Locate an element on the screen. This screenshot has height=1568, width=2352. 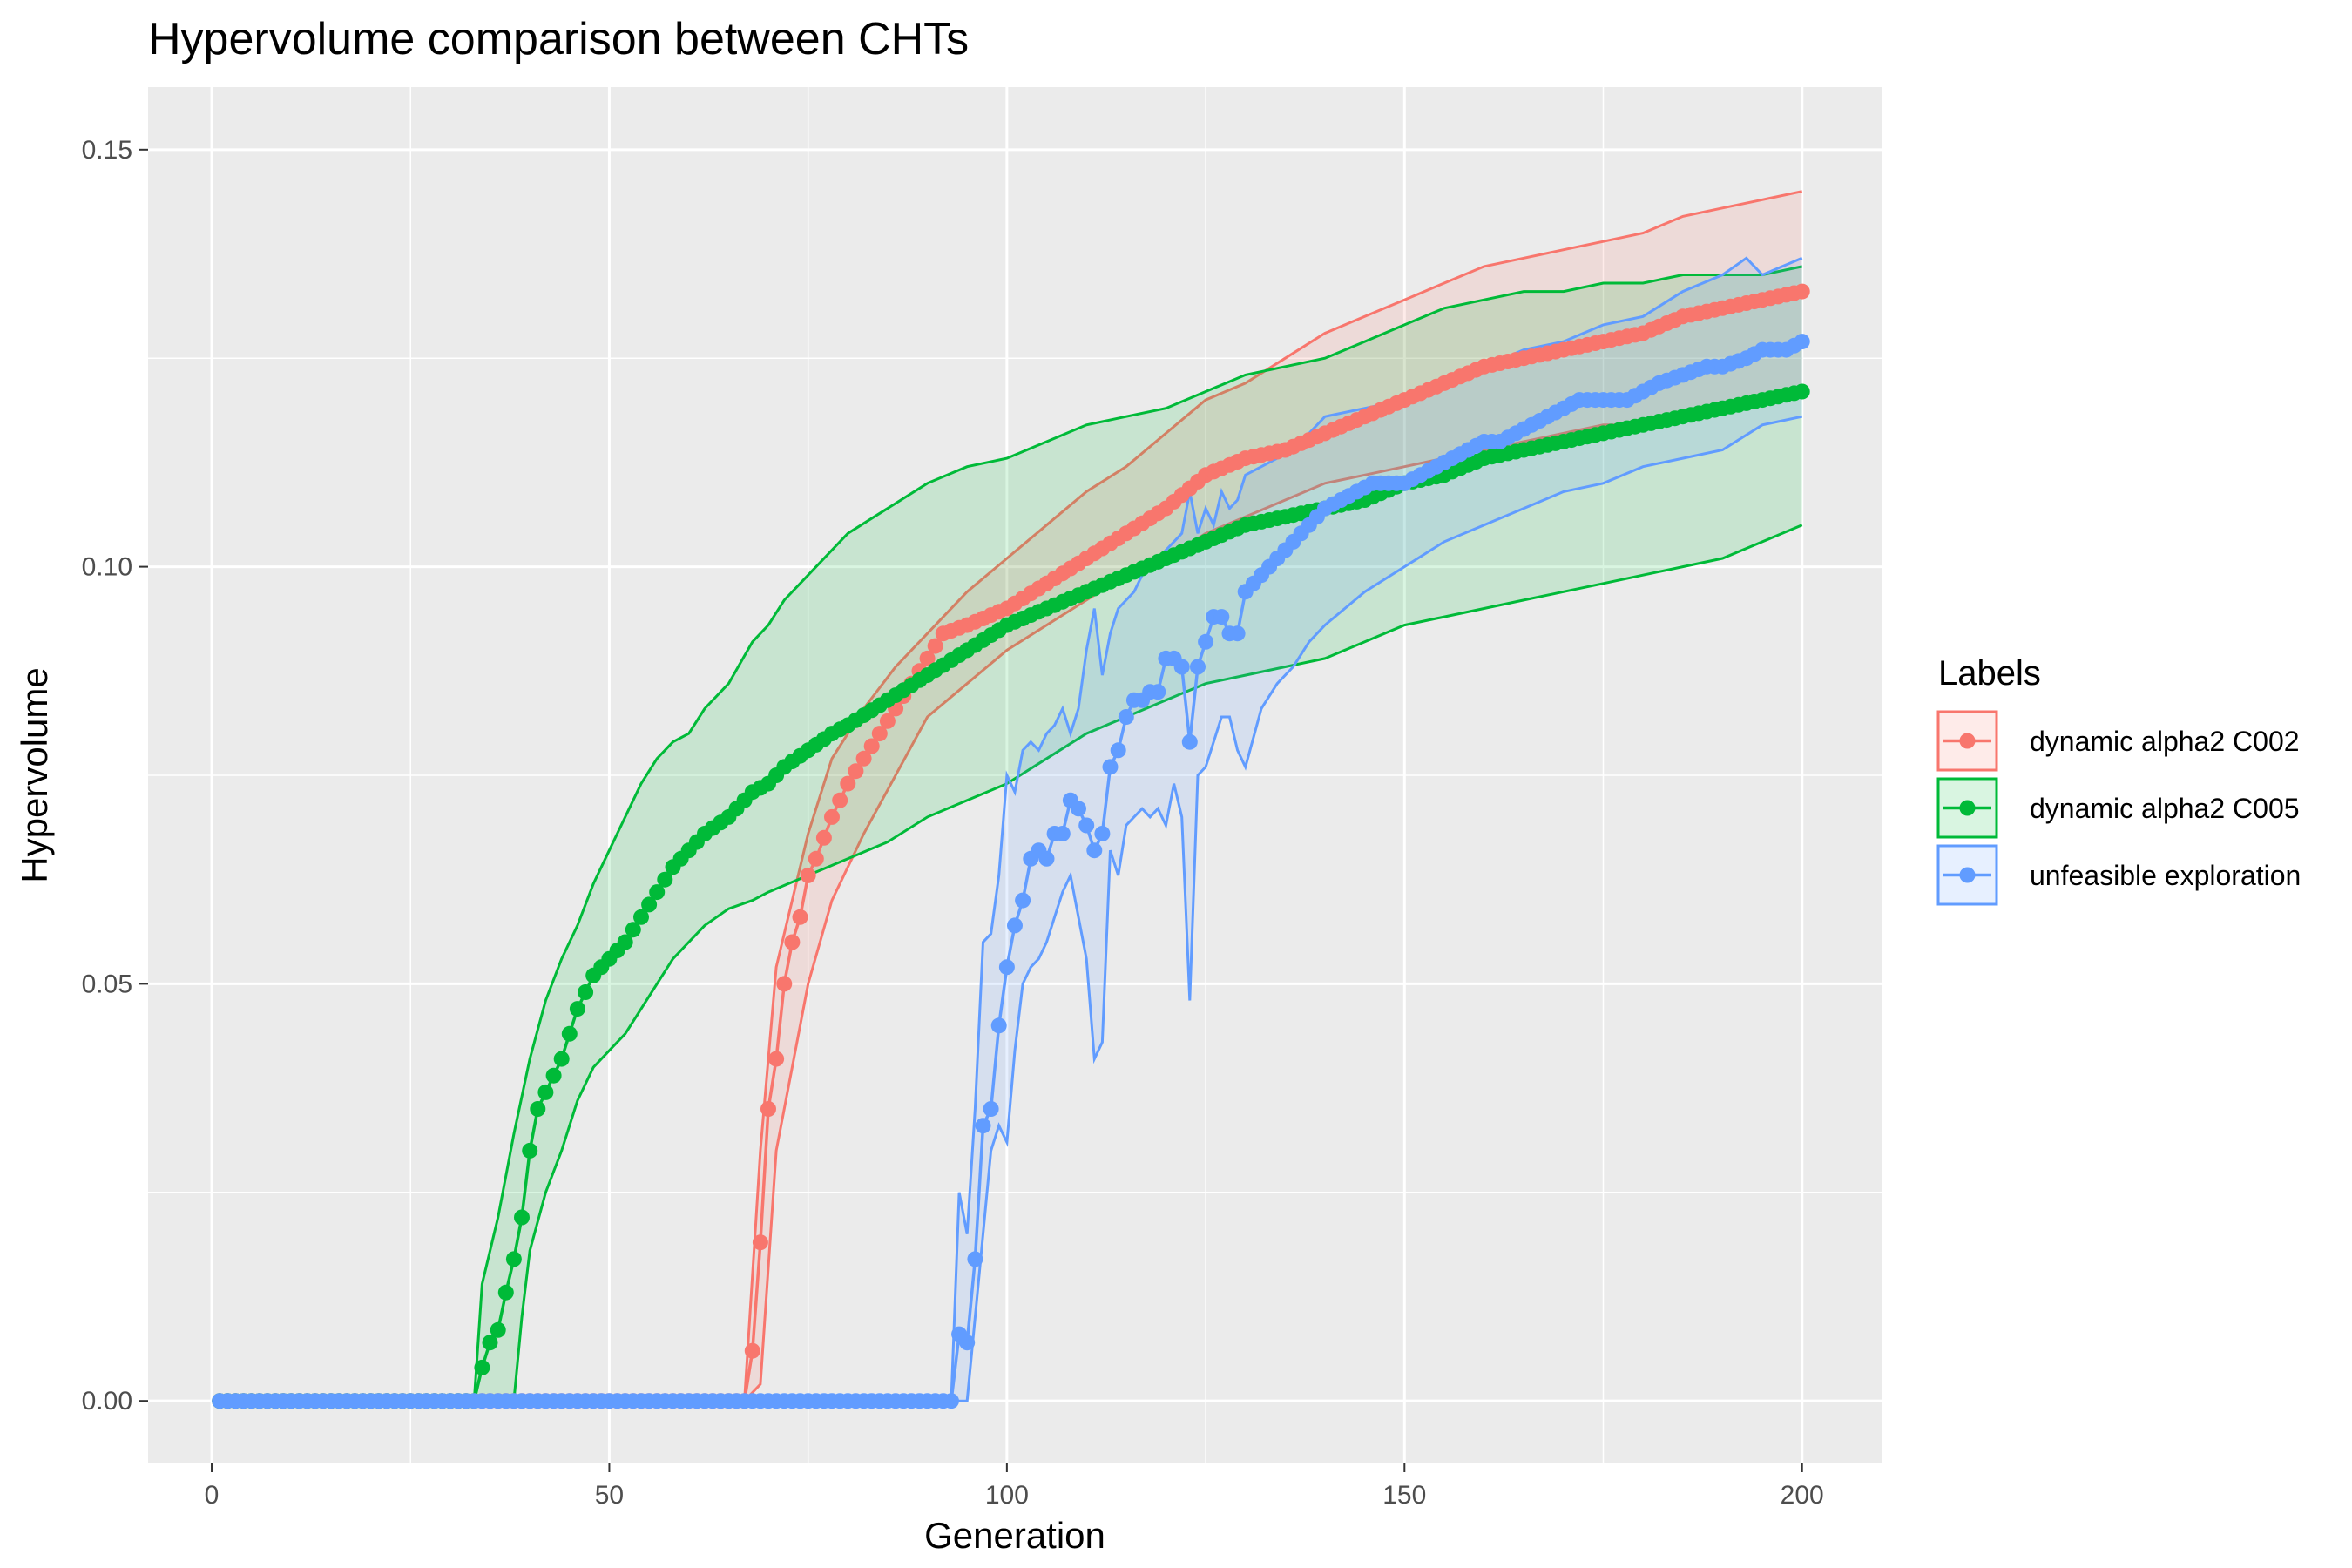
y-tick-label: 0.05 is located at coordinates (107, 984).